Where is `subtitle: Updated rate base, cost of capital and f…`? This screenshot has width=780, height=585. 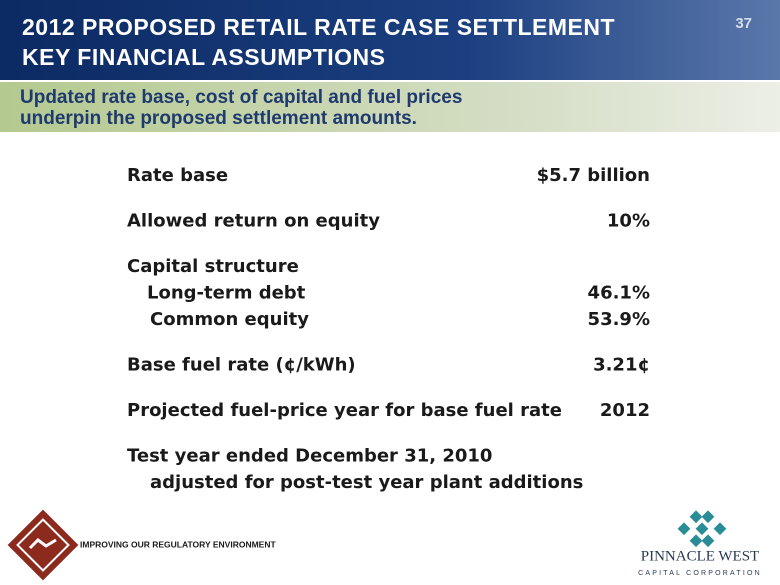 subtitle: Updated rate base, cost of capital and f… is located at coordinates (241, 97).